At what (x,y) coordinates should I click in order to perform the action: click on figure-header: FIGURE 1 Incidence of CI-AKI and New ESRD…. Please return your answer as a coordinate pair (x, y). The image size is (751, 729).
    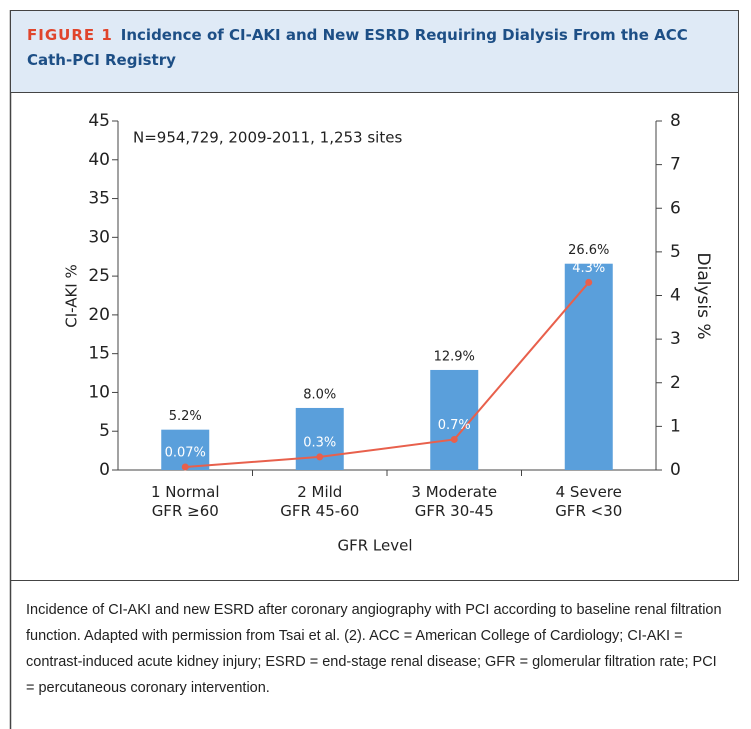
    Looking at the image, I should click on (374, 51).